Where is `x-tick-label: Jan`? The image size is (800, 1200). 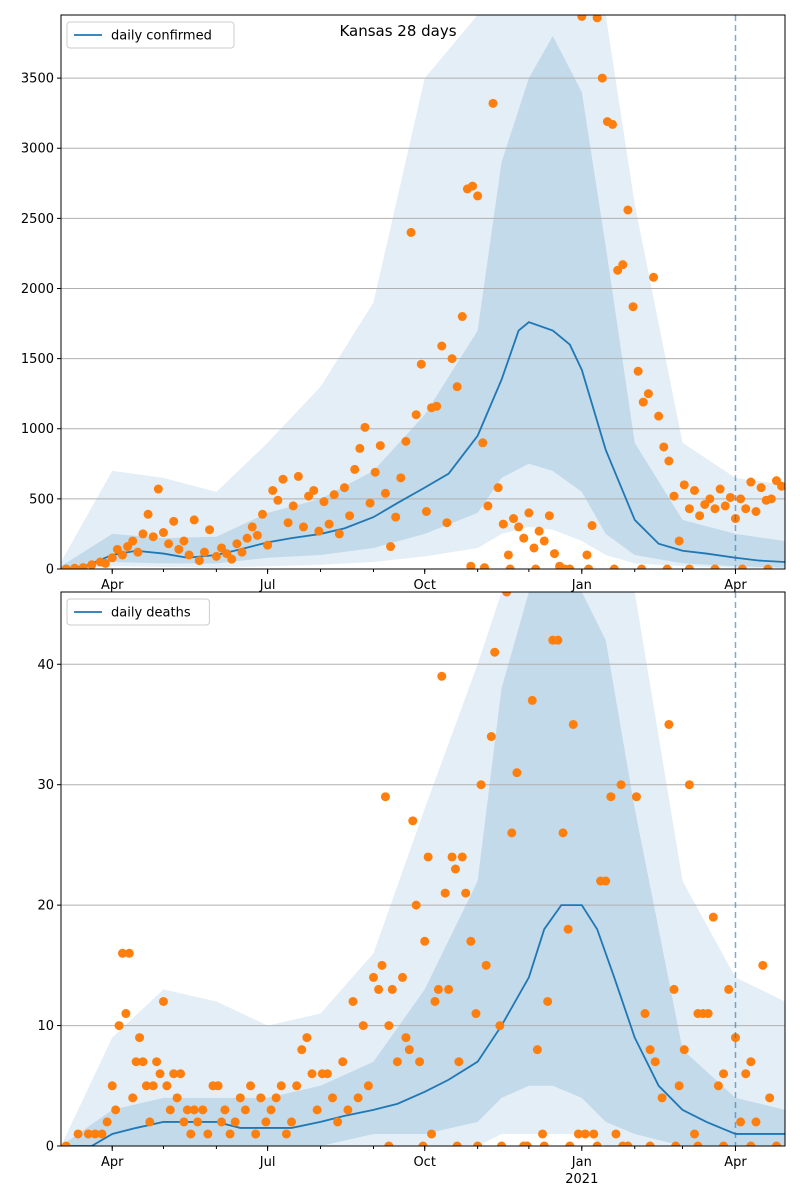
x-tick-label: Jan is located at coordinates (581, 1162).